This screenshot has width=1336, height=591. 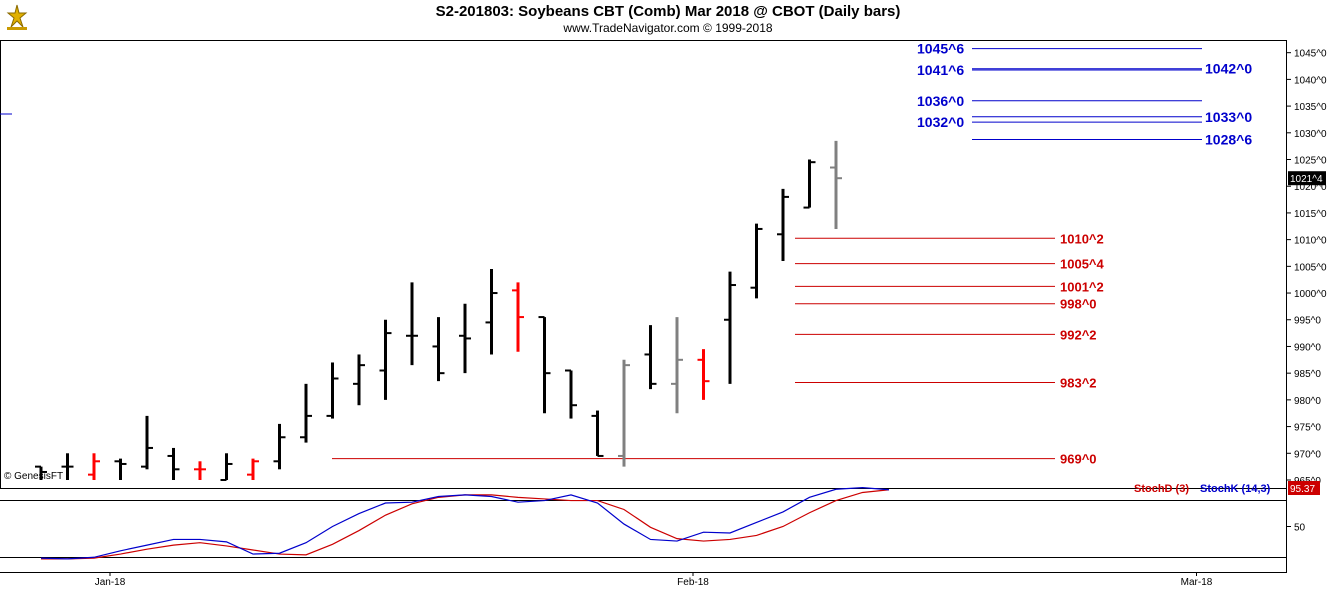 What do you see at coordinates (1310, 267) in the screenshot?
I see `y-tick-label: 1005^0` at bounding box center [1310, 267].